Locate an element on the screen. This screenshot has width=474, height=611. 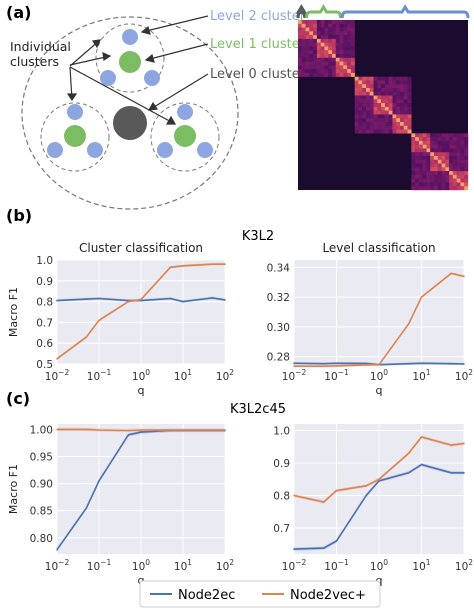
legend-box is located at coordinates (260, 594).